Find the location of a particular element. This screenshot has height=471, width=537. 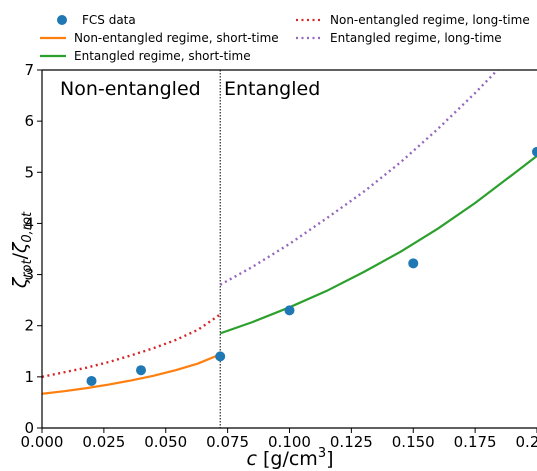

legend-item-non-entangled-regime-short-time: Non-entangled regime, short-time is located at coordinates (159, 38).